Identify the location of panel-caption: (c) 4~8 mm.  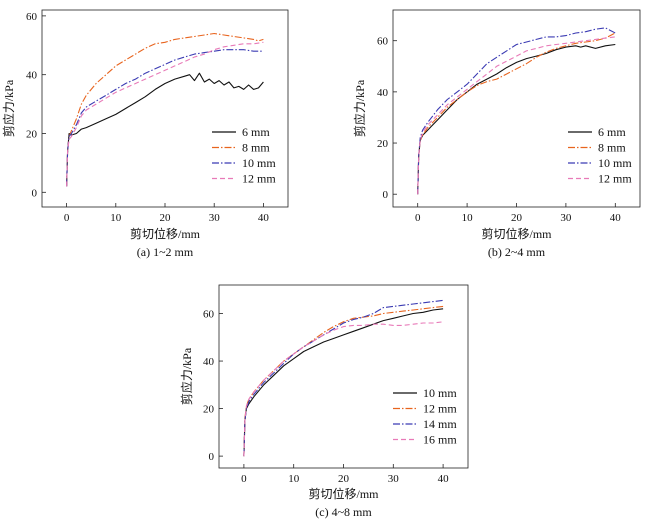
(343, 512).